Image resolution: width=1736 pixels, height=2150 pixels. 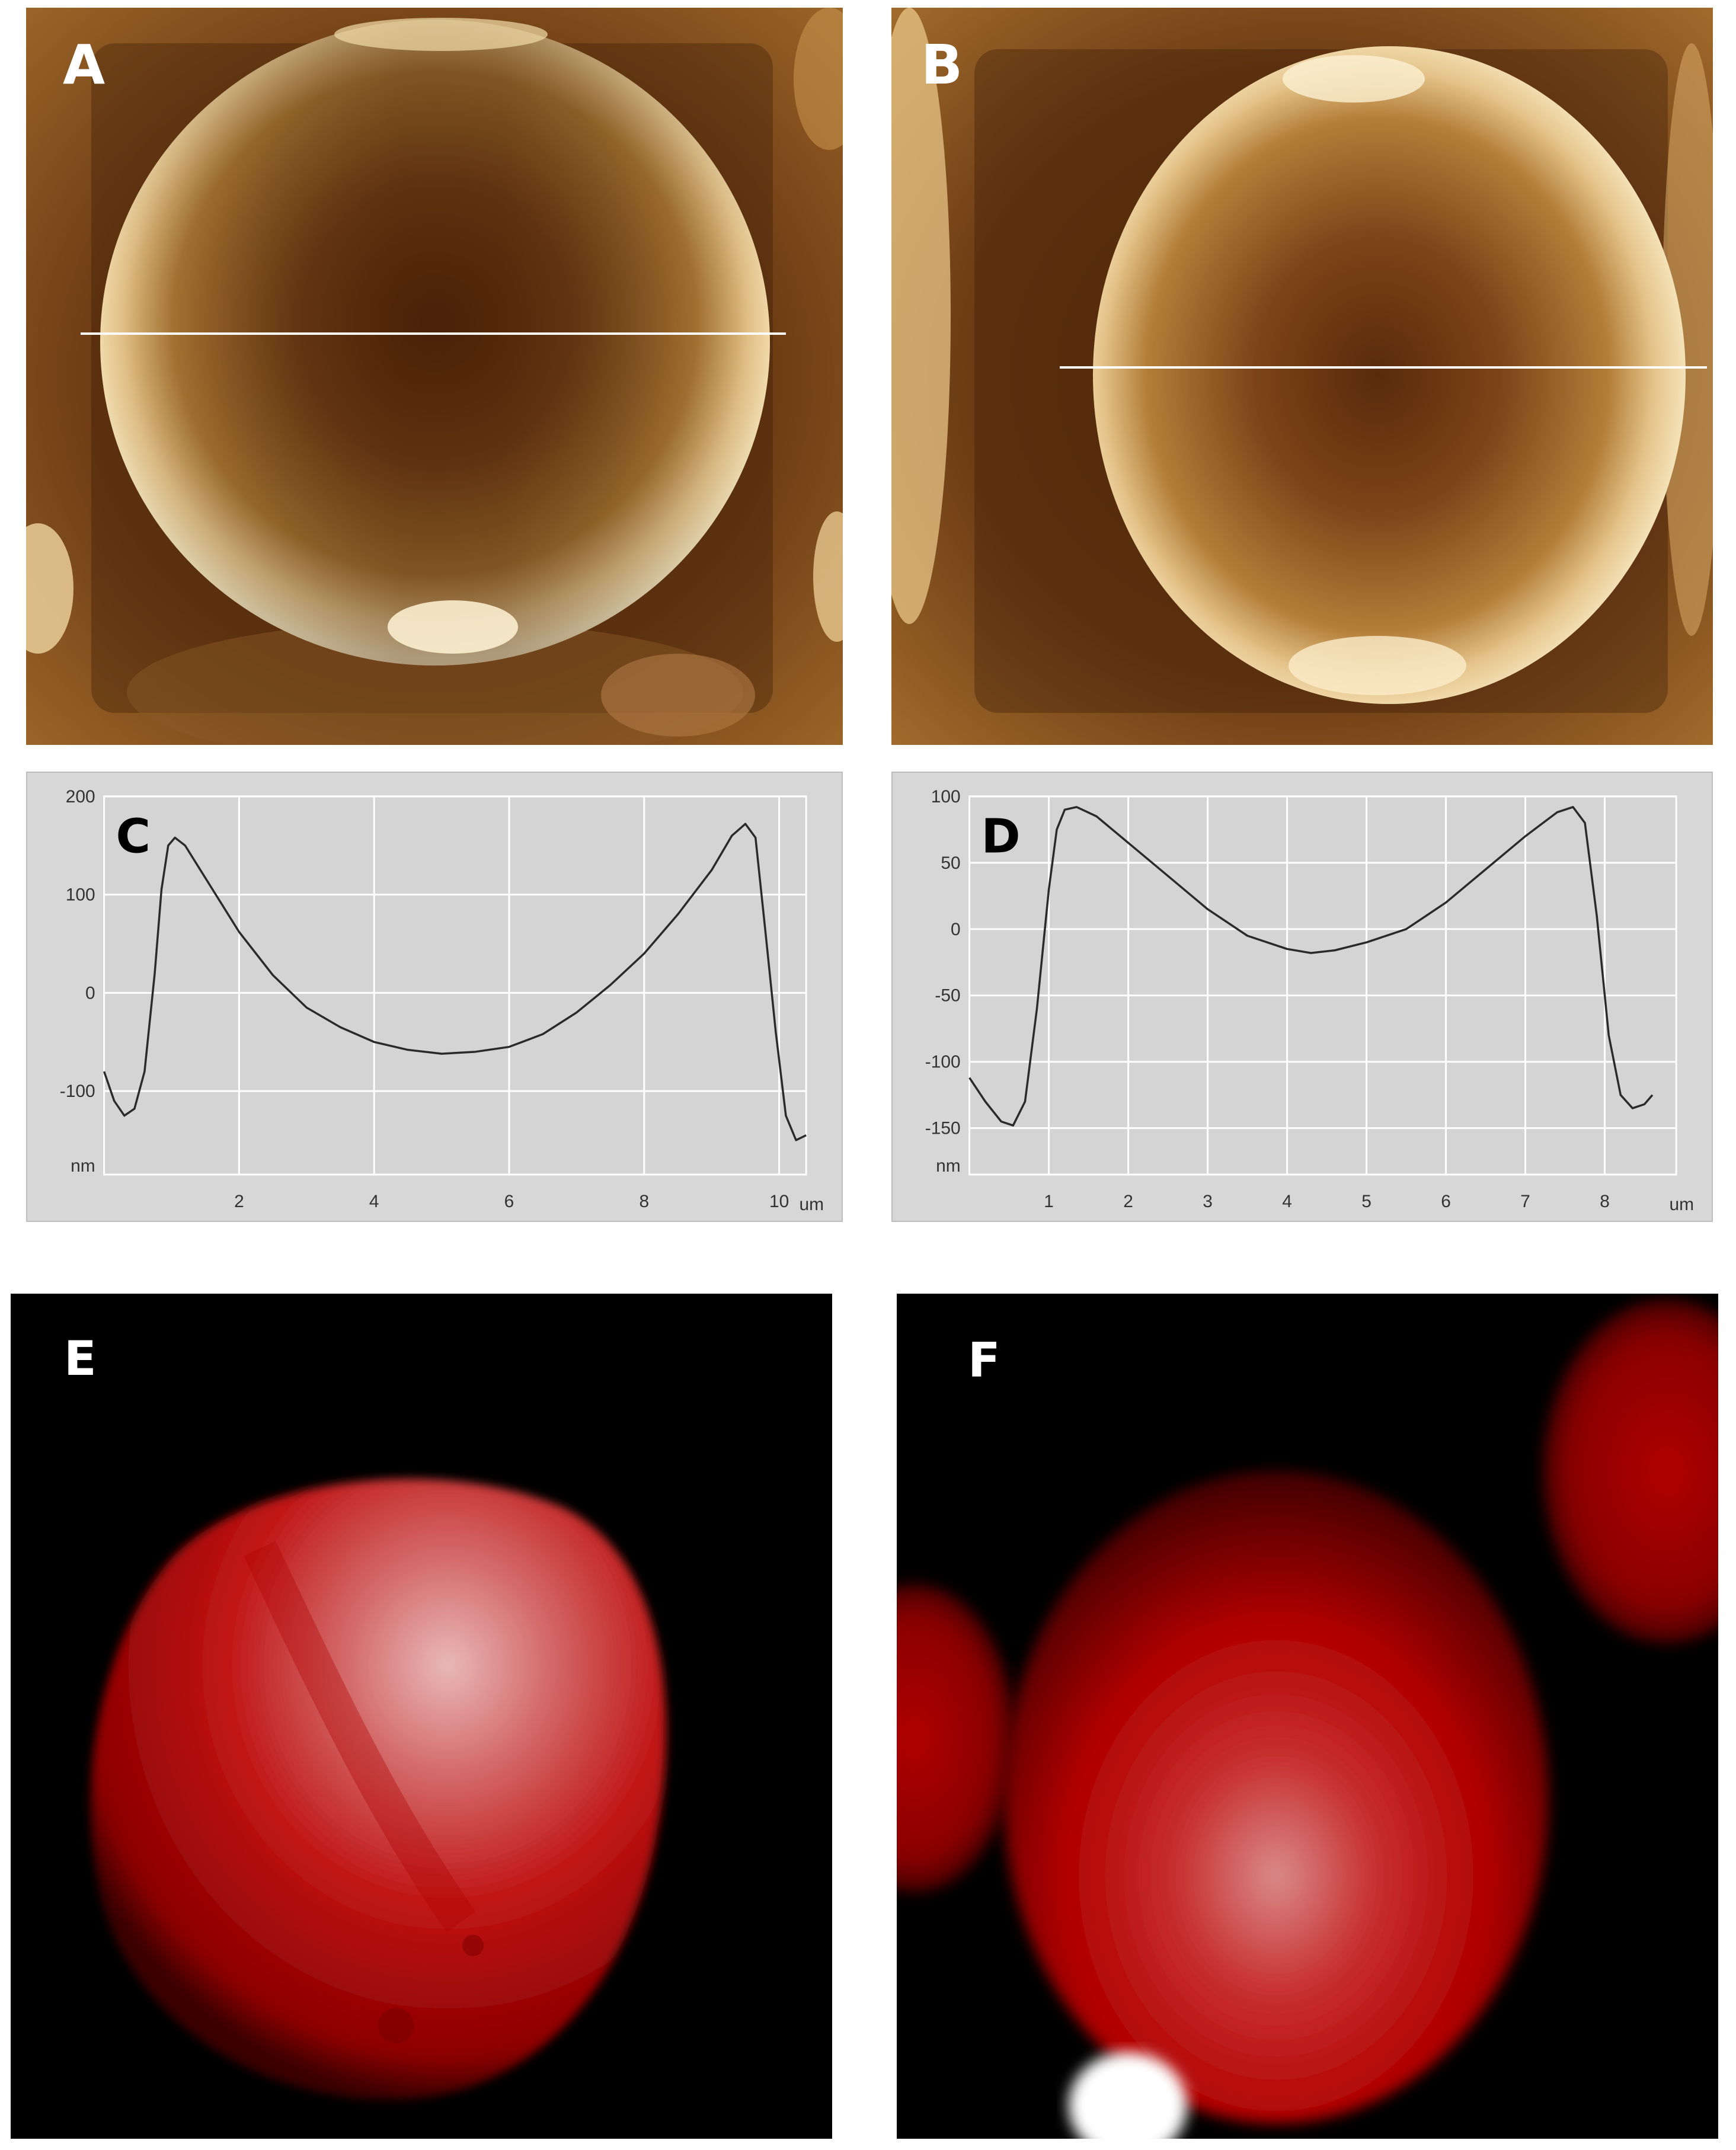 I want to click on x-tick-label: 5, so click(x=1366, y=1201).